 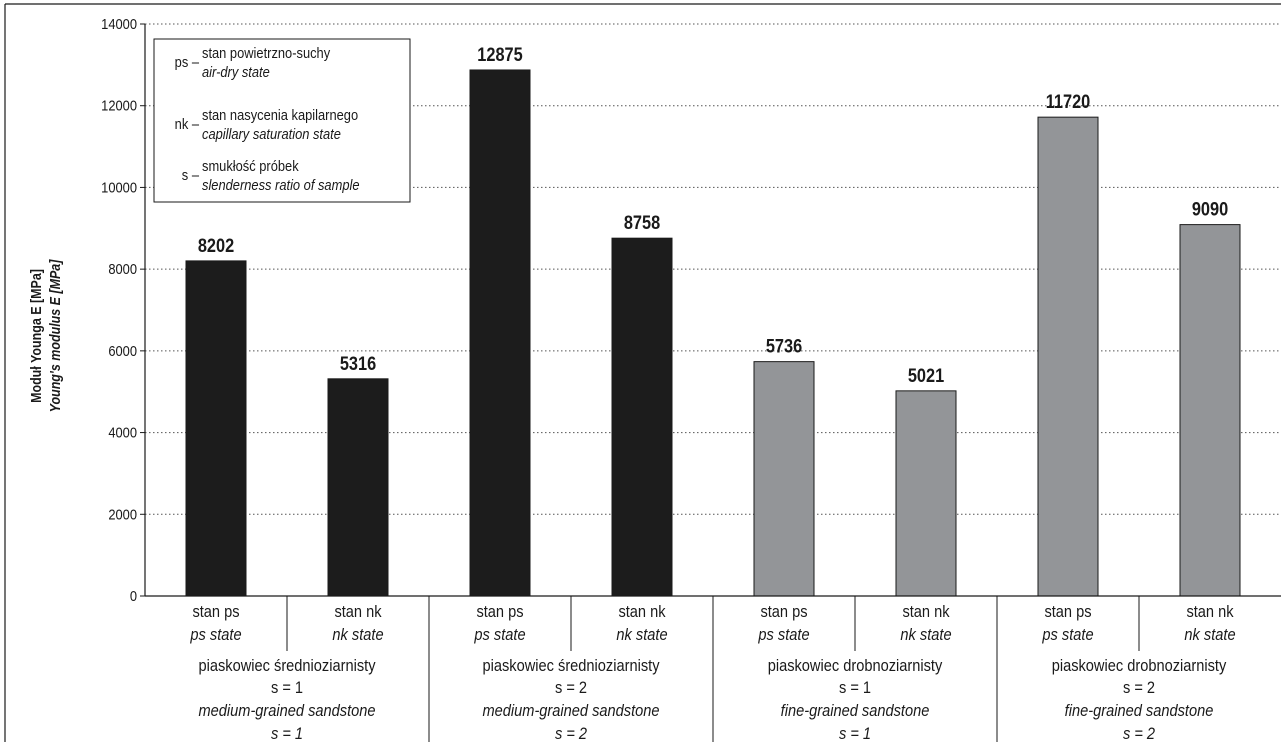 I want to click on legend-text-wrap: smukłość próbek, so click(x=250, y=165).